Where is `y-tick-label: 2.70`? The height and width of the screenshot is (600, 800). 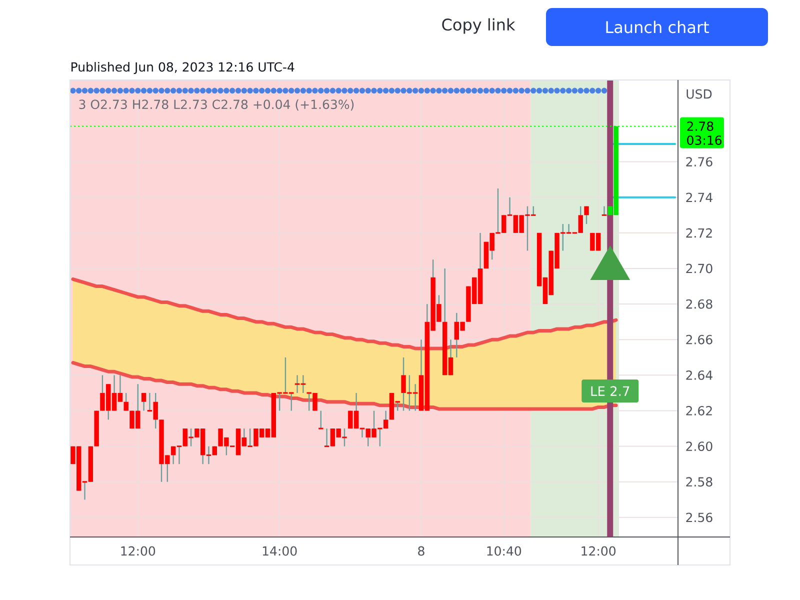
y-tick-label: 2.70 is located at coordinates (699, 269).